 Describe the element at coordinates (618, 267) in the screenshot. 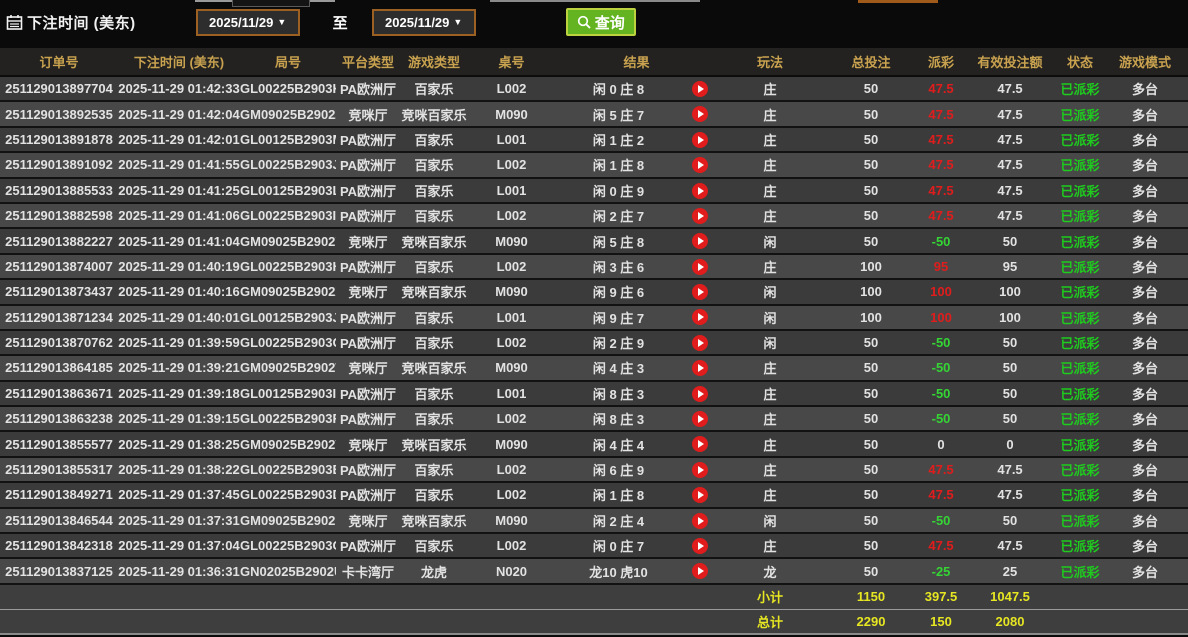

I see `result-cell: 闲 3 庄 6` at that location.